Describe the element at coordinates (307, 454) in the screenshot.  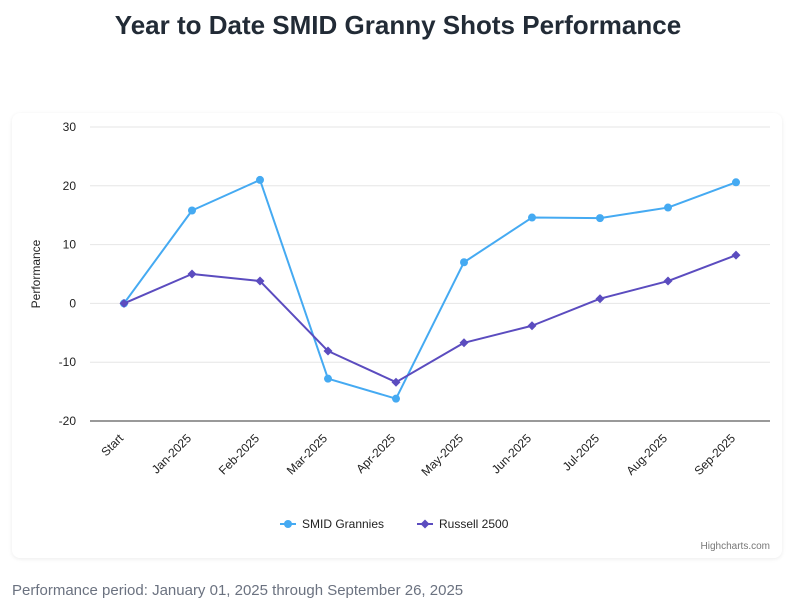
I see `x-tick-label: Mar-2025` at that location.